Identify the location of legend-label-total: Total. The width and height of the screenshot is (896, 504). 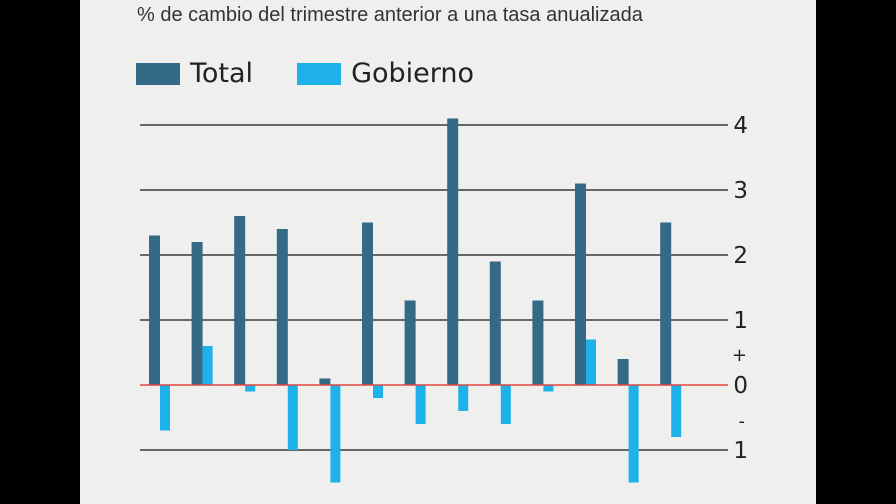
(222, 73).